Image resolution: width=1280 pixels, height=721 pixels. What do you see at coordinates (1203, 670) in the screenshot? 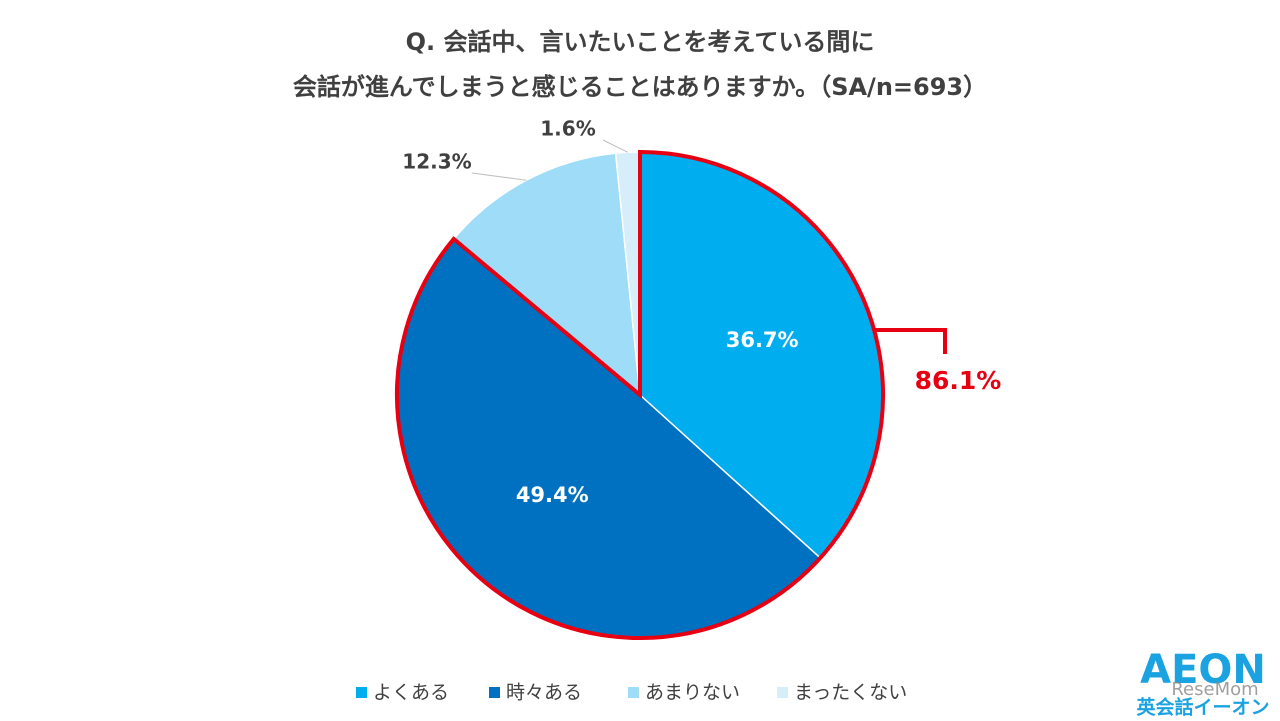
I see `logo: AEON` at bounding box center [1203, 670].